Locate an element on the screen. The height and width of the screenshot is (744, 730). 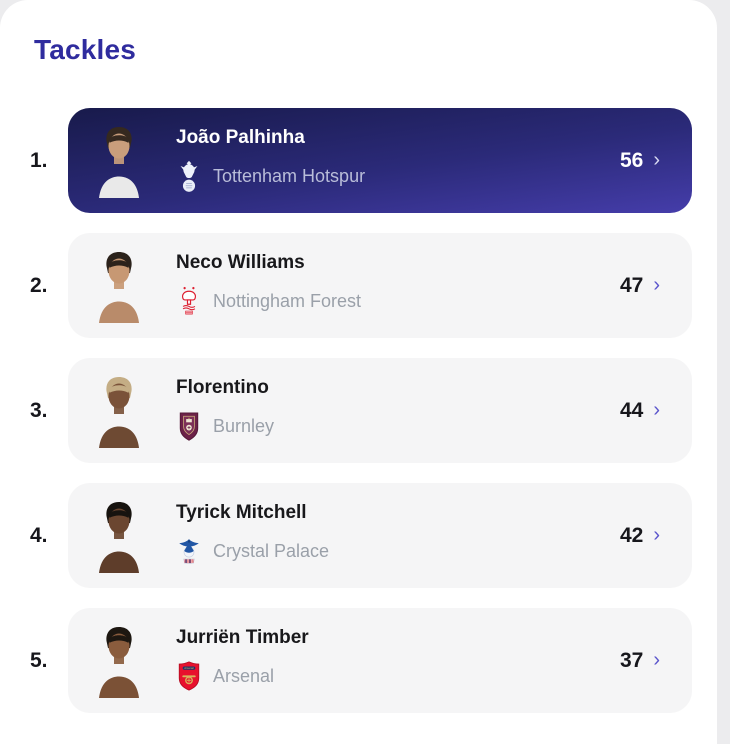
stat-value: 56 is located at coordinates (631, 160).